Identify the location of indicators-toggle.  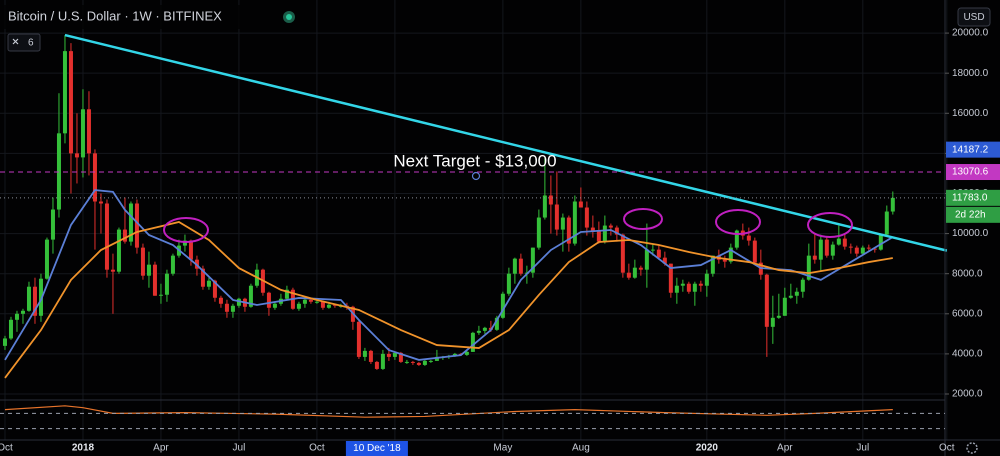
(24, 42).